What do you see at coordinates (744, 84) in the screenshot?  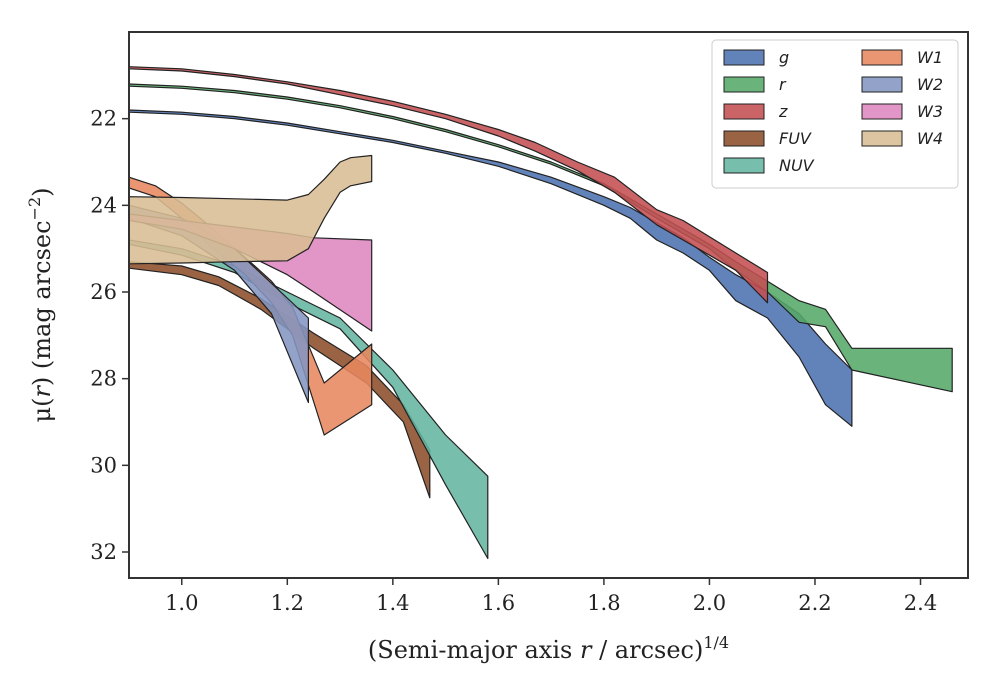 I see `legend-swatch-r` at bounding box center [744, 84].